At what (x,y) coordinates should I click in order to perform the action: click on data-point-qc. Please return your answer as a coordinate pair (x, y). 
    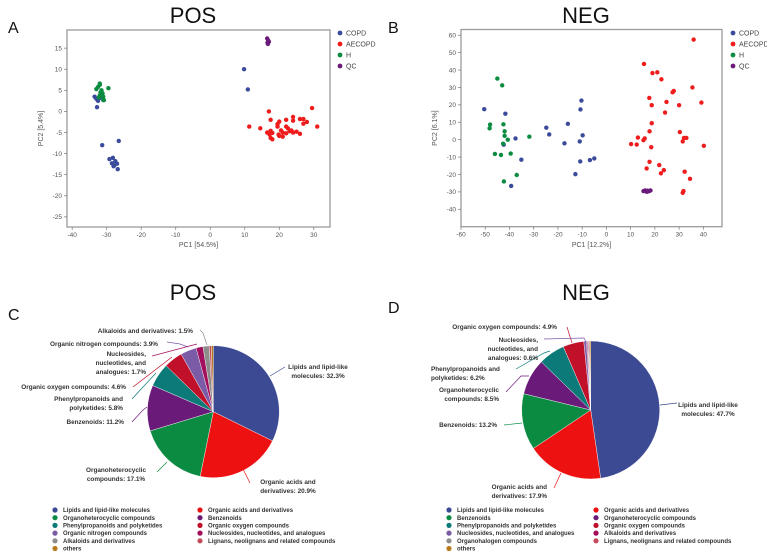
    Looking at the image, I should click on (647, 191).